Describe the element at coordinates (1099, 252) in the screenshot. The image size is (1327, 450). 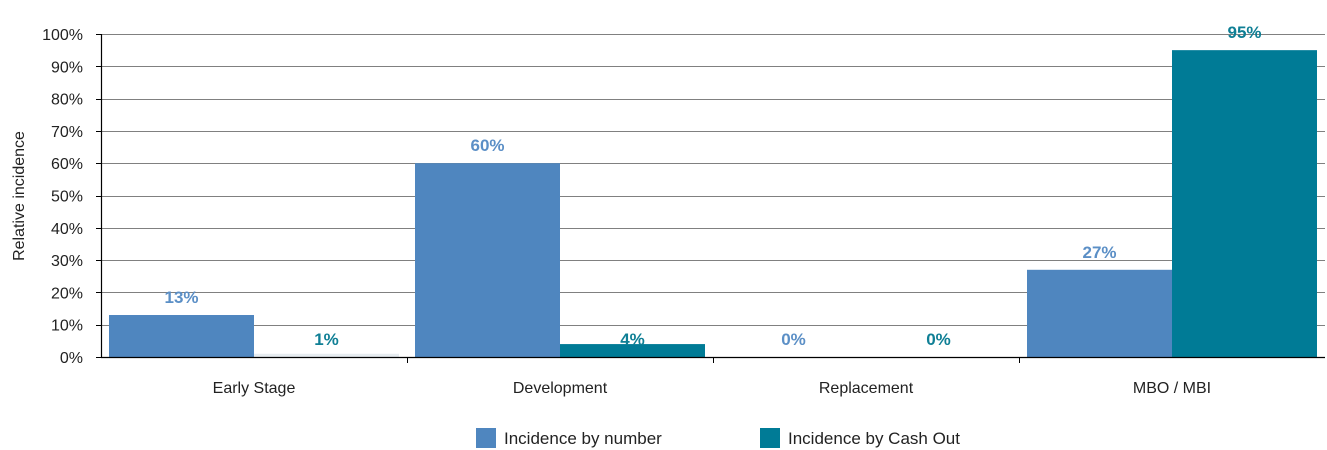
I see `data-label: 27%` at that location.